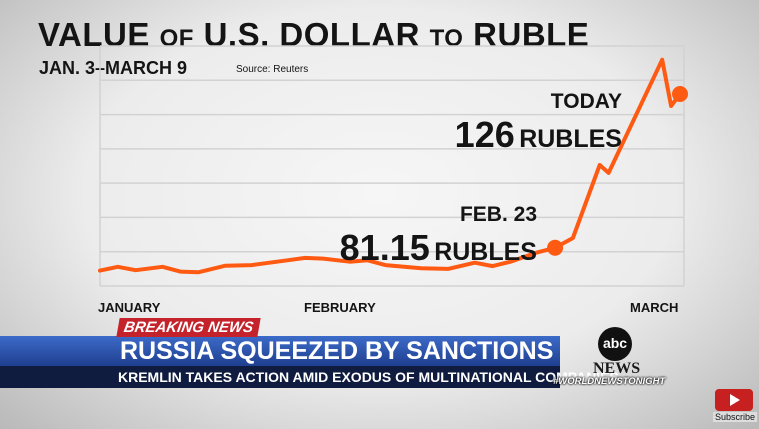  What do you see at coordinates (538, 123) in the screenshot?
I see `annotation-today: TODAY 126 RUBLES` at bounding box center [538, 123].